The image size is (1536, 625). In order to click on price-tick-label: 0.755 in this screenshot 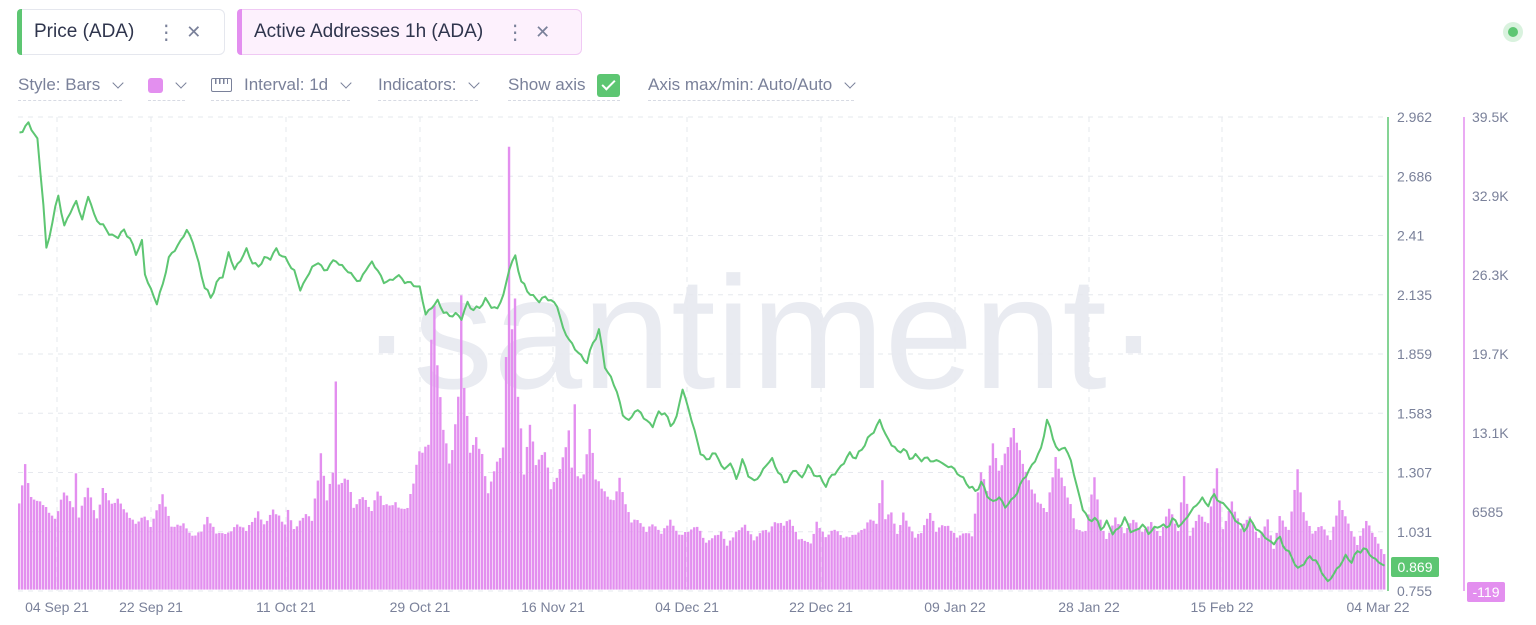, I will do `click(1414, 591)`.